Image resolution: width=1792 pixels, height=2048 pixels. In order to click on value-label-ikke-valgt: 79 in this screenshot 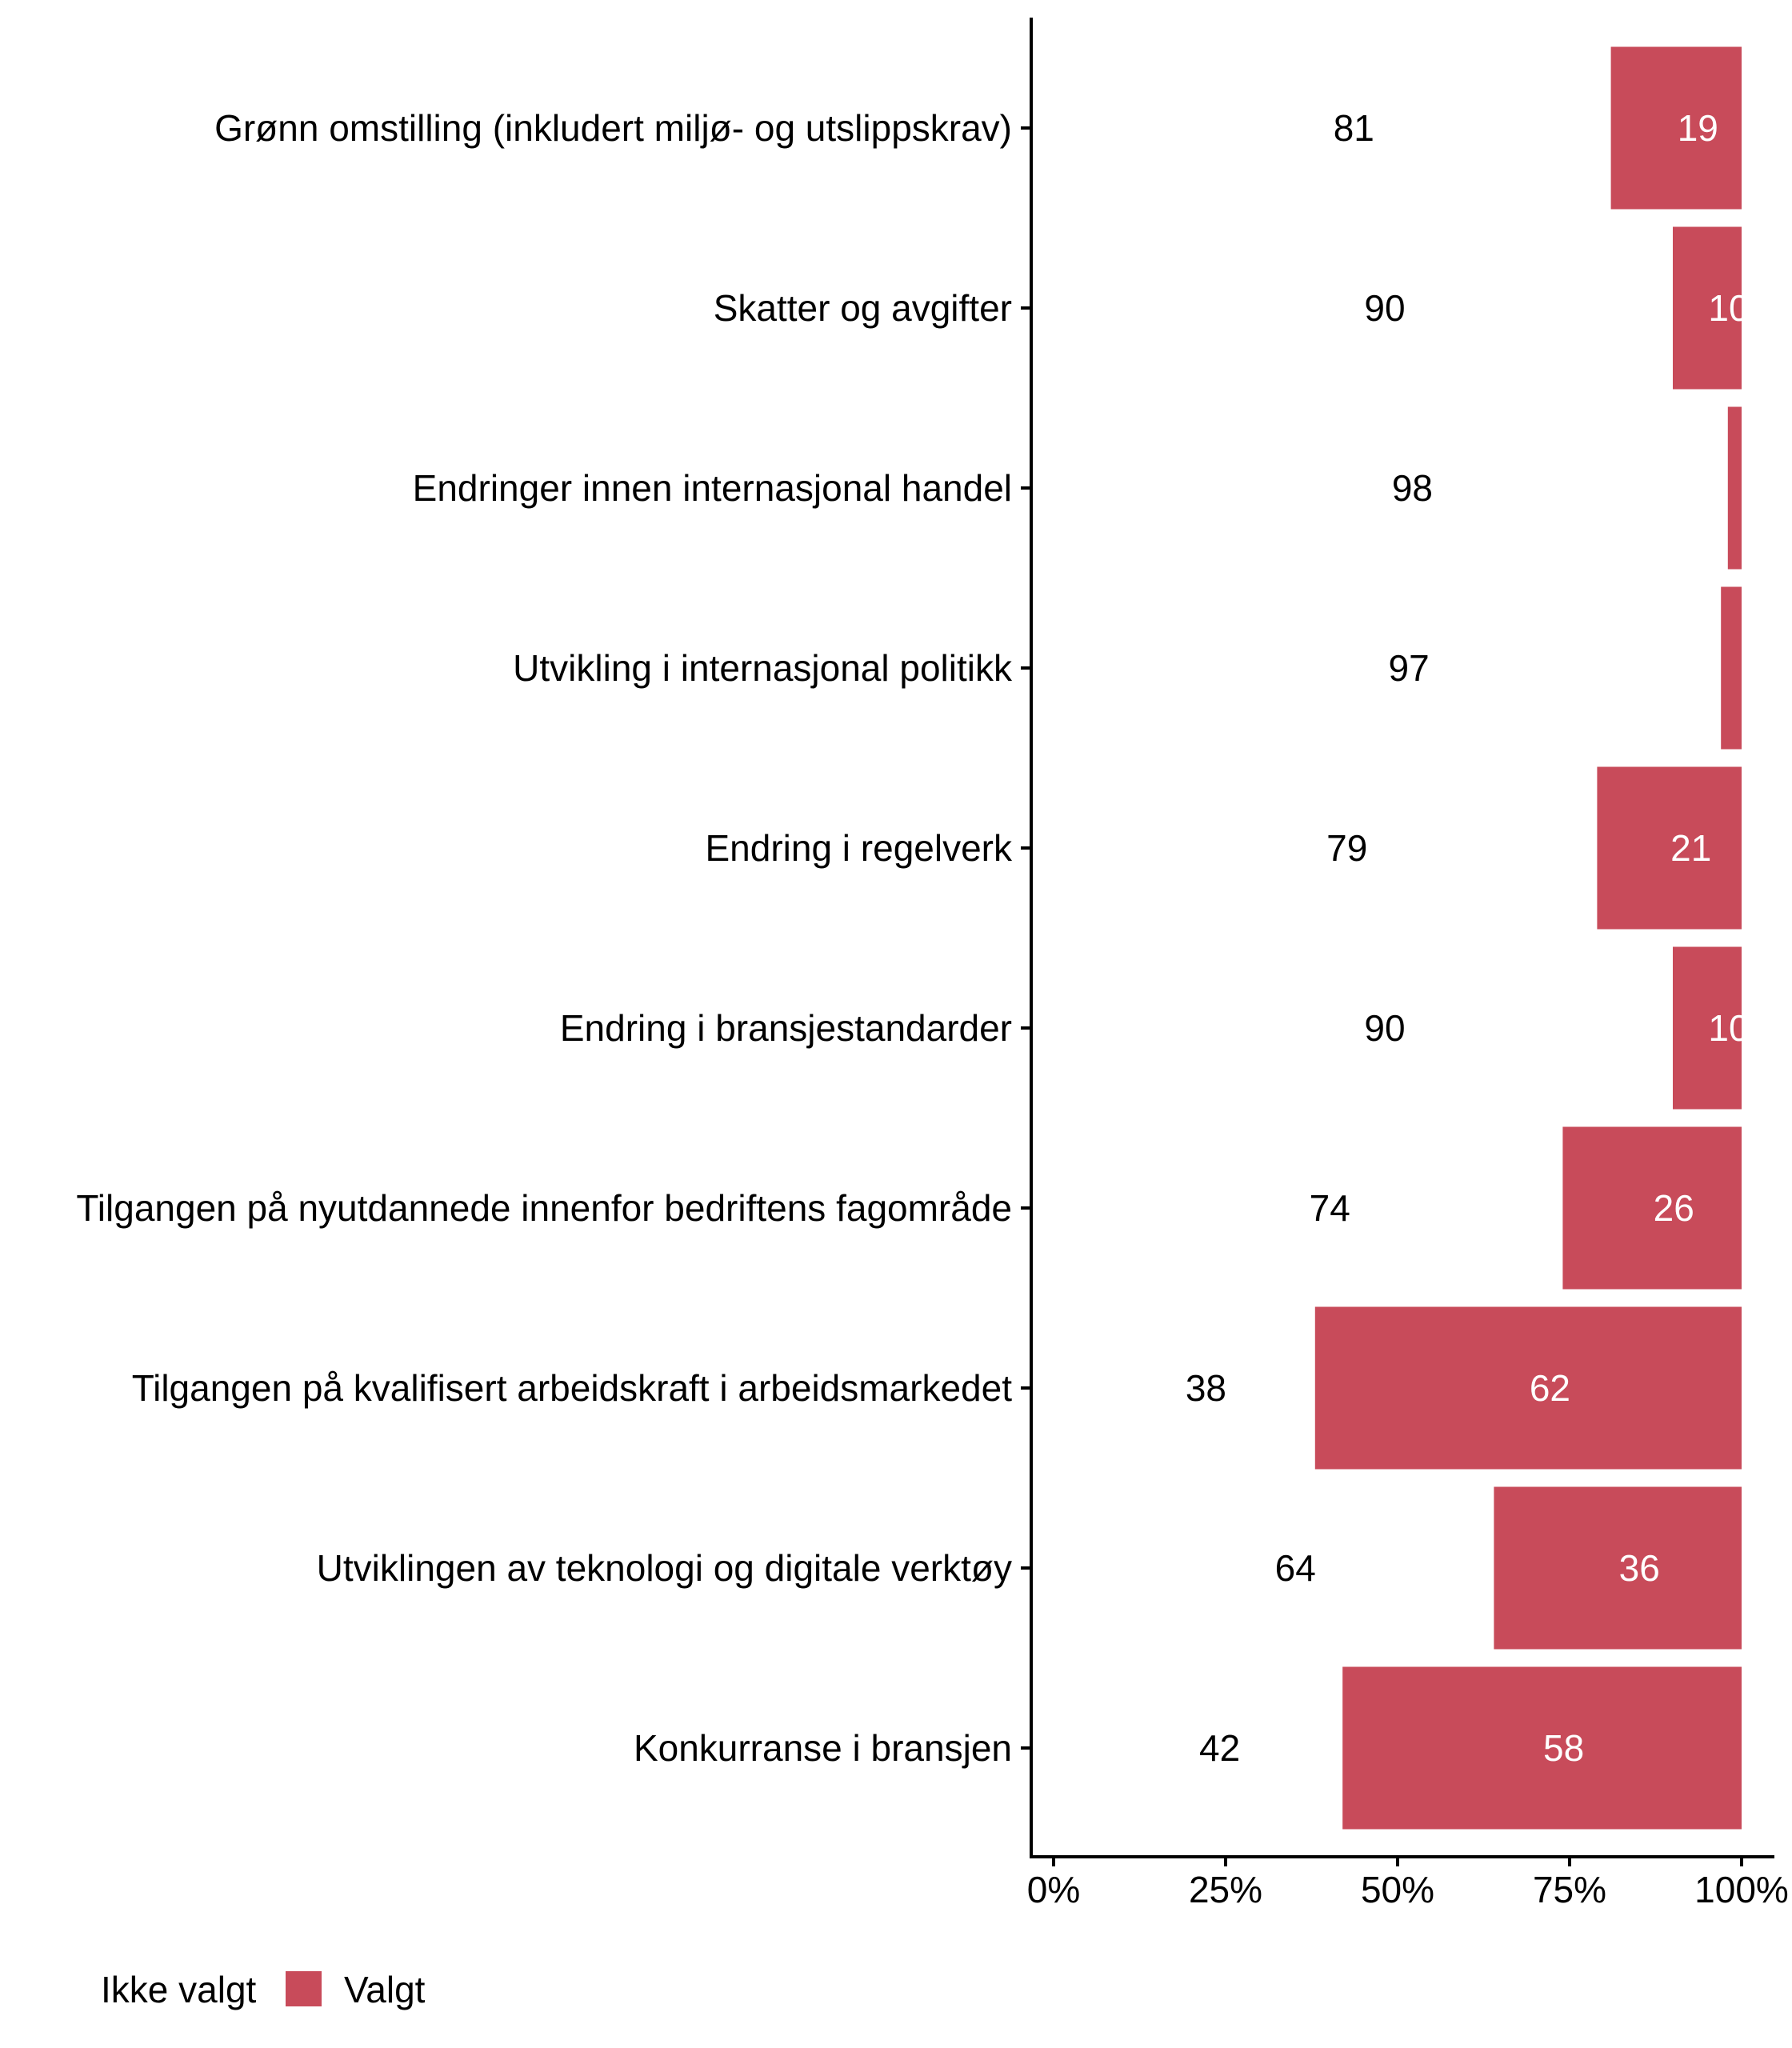, I will do `click(1346, 848)`.